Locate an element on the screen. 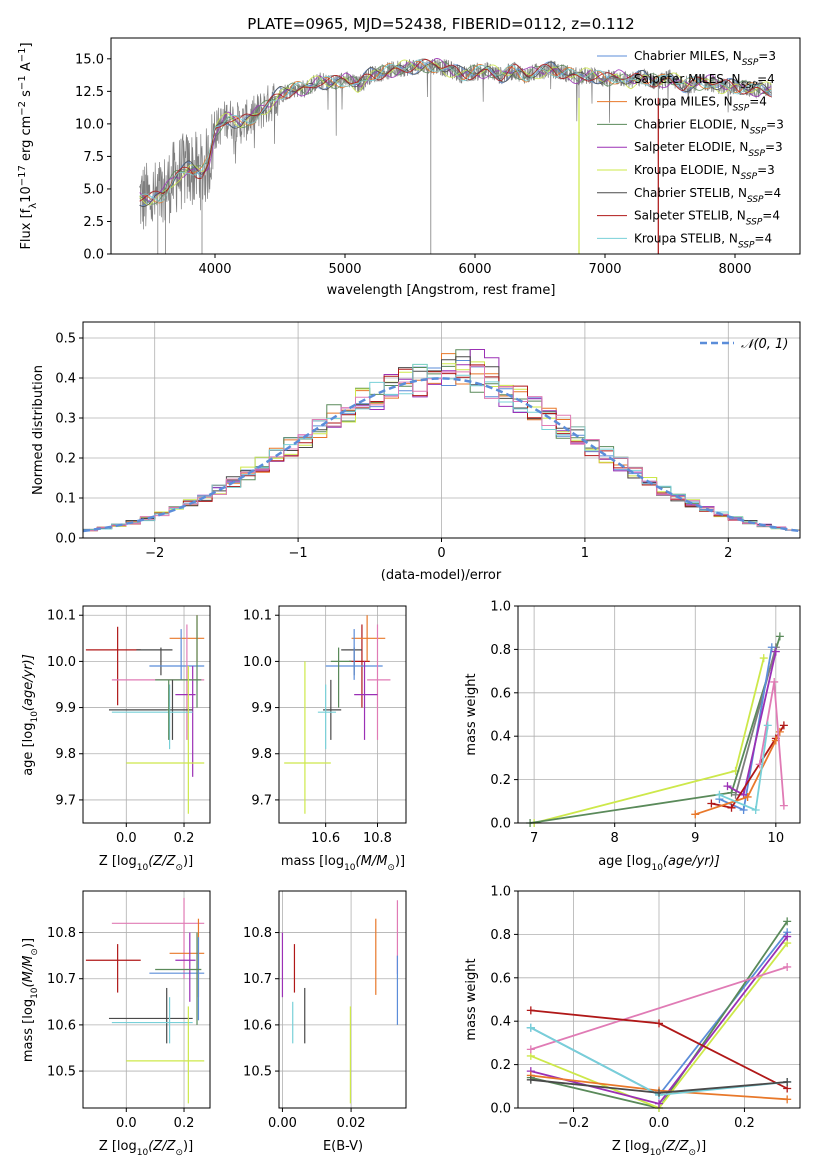 This screenshot has width=819, height=1170. p4-grid is located at coordinates (342, 714).